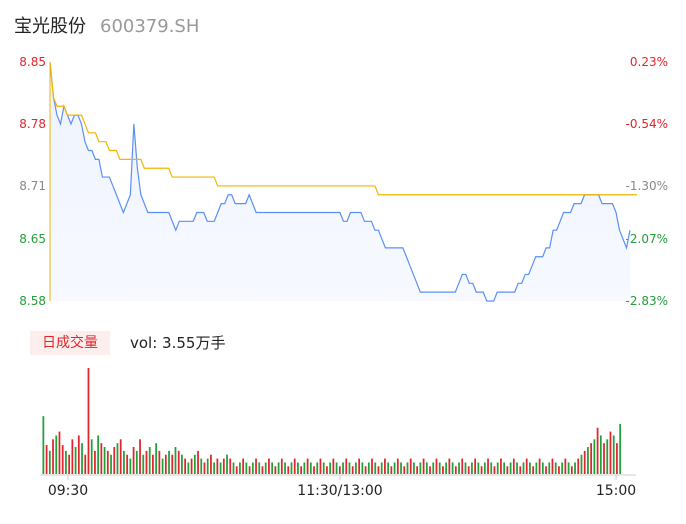  What do you see at coordinates (32, 62) in the screenshot?
I see `price-tick-label: 8.85` at bounding box center [32, 62].